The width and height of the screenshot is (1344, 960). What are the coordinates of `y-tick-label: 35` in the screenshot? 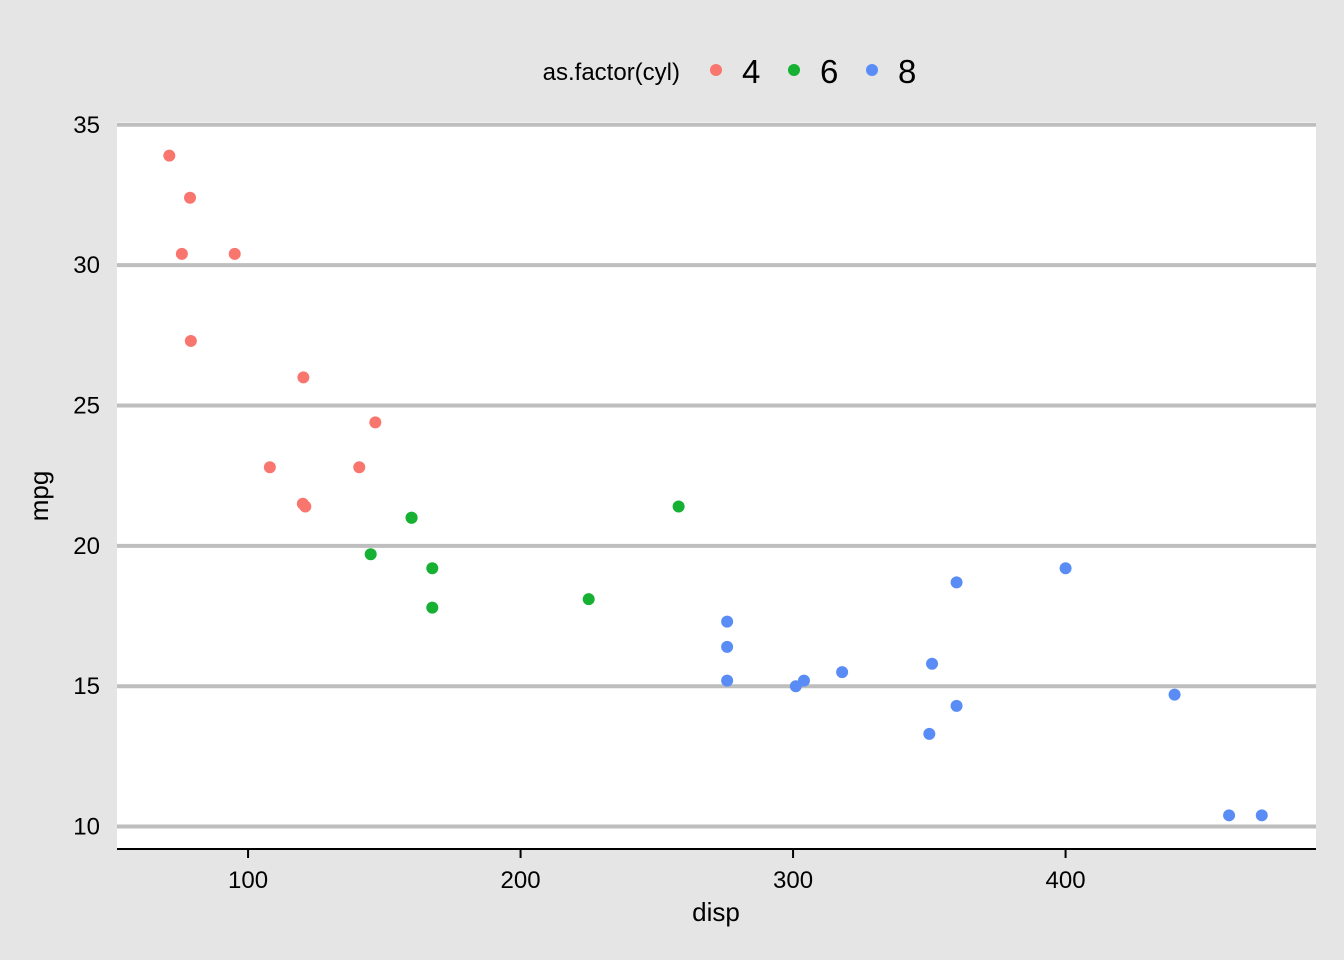 It's located at (86, 125).